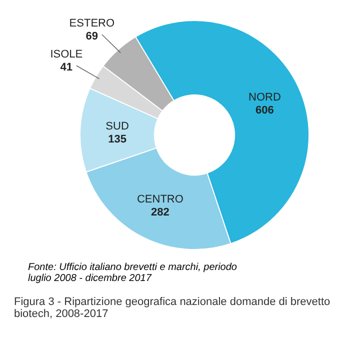  Describe the element at coordinates (66, 54) in the screenshot. I see `slice-label: ISOLE` at that location.